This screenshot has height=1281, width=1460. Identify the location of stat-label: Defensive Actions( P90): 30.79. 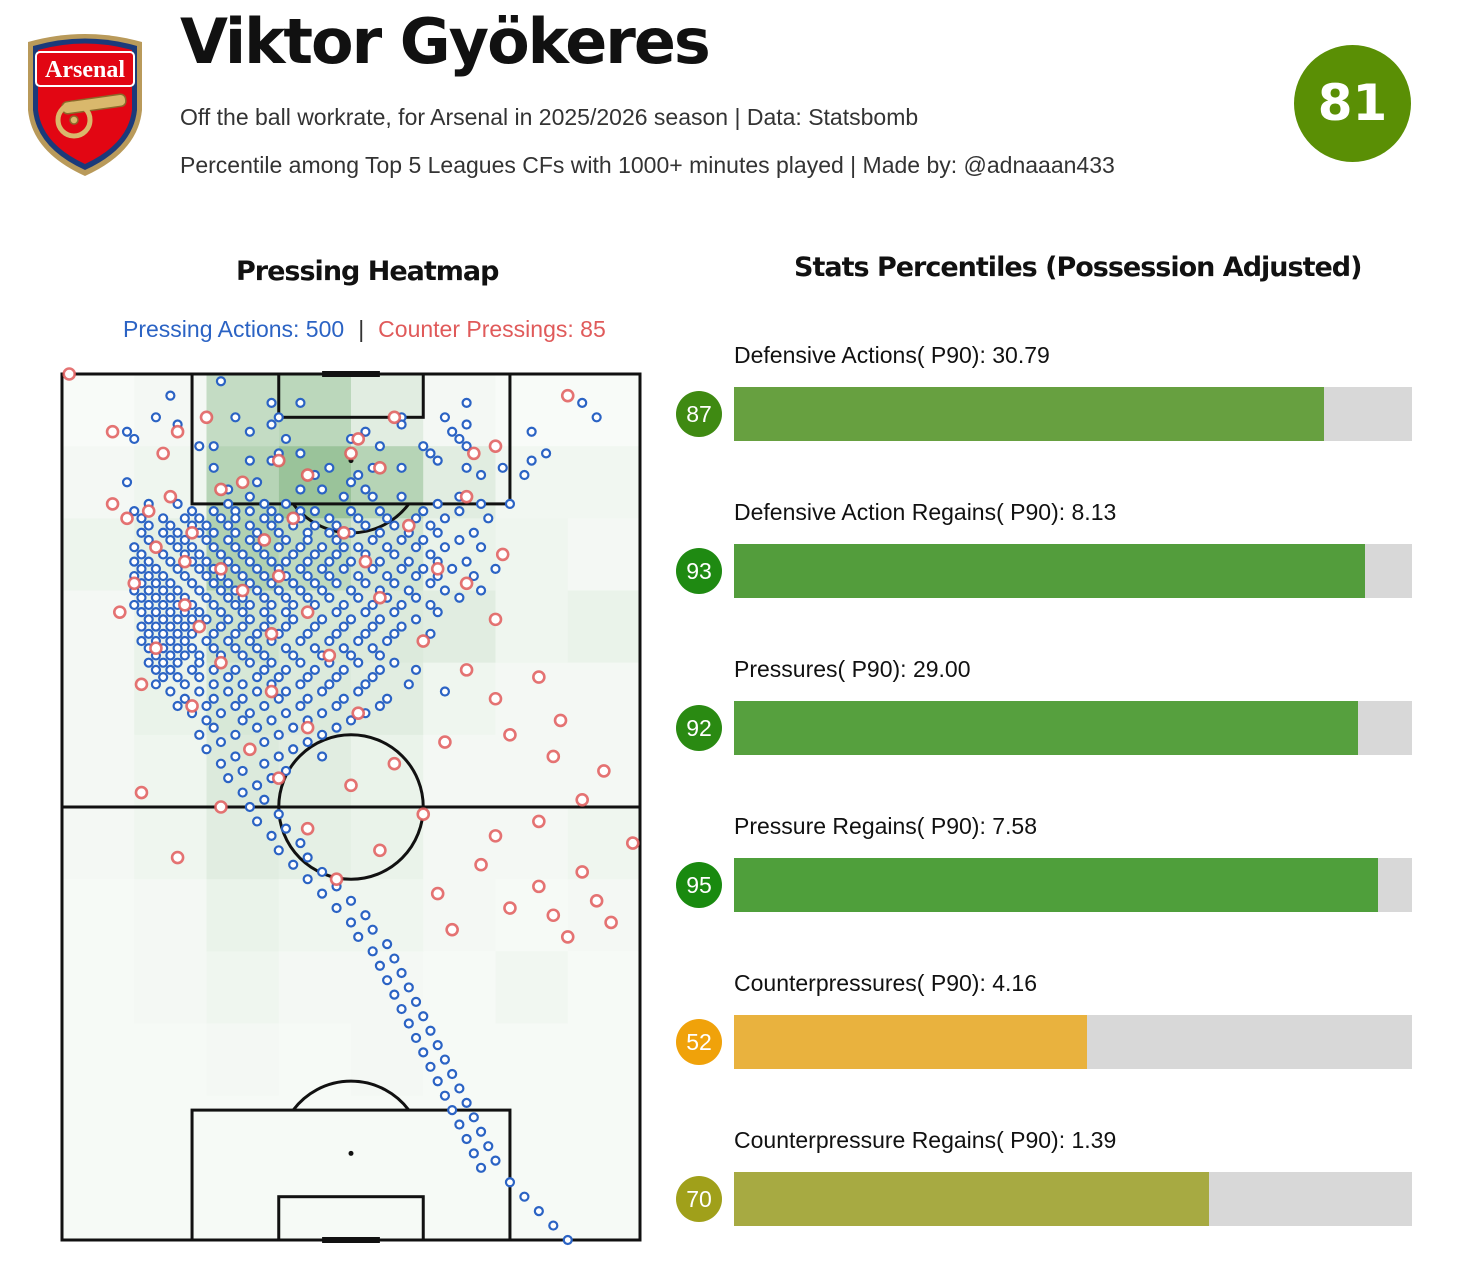
(892, 355).